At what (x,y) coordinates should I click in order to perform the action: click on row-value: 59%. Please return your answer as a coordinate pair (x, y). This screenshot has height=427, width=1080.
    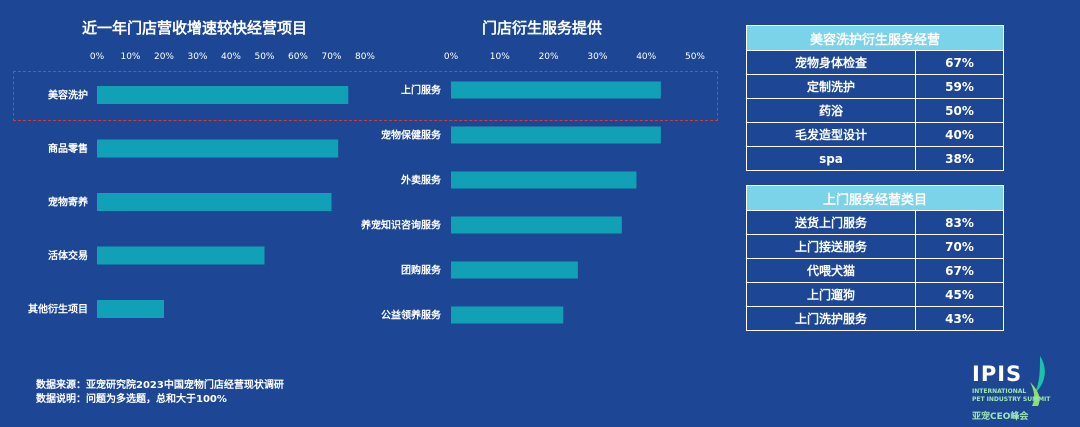
    Looking at the image, I should click on (959, 86).